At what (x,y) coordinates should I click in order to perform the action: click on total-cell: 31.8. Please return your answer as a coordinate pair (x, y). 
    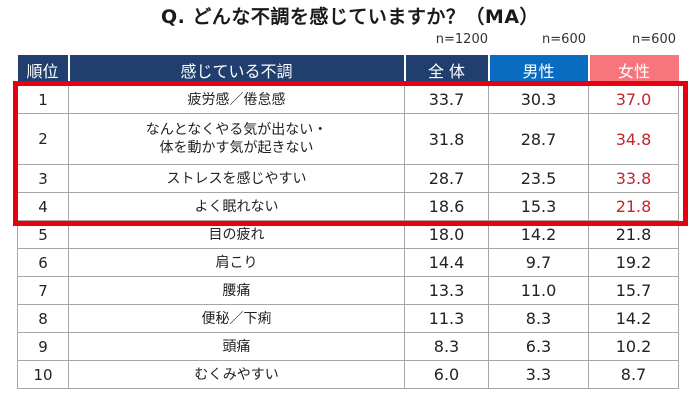
    Looking at the image, I should click on (446, 139).